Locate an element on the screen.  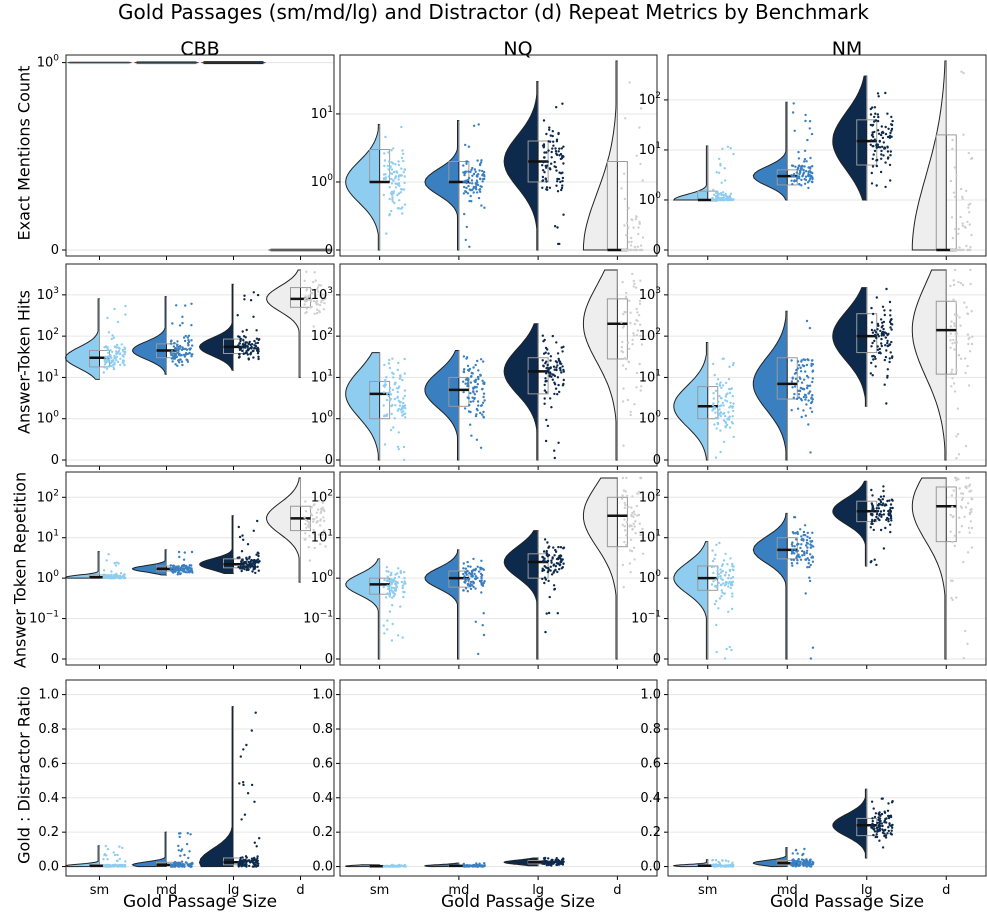
violin-nm-r1-sm is located at coordinates (690, 173).